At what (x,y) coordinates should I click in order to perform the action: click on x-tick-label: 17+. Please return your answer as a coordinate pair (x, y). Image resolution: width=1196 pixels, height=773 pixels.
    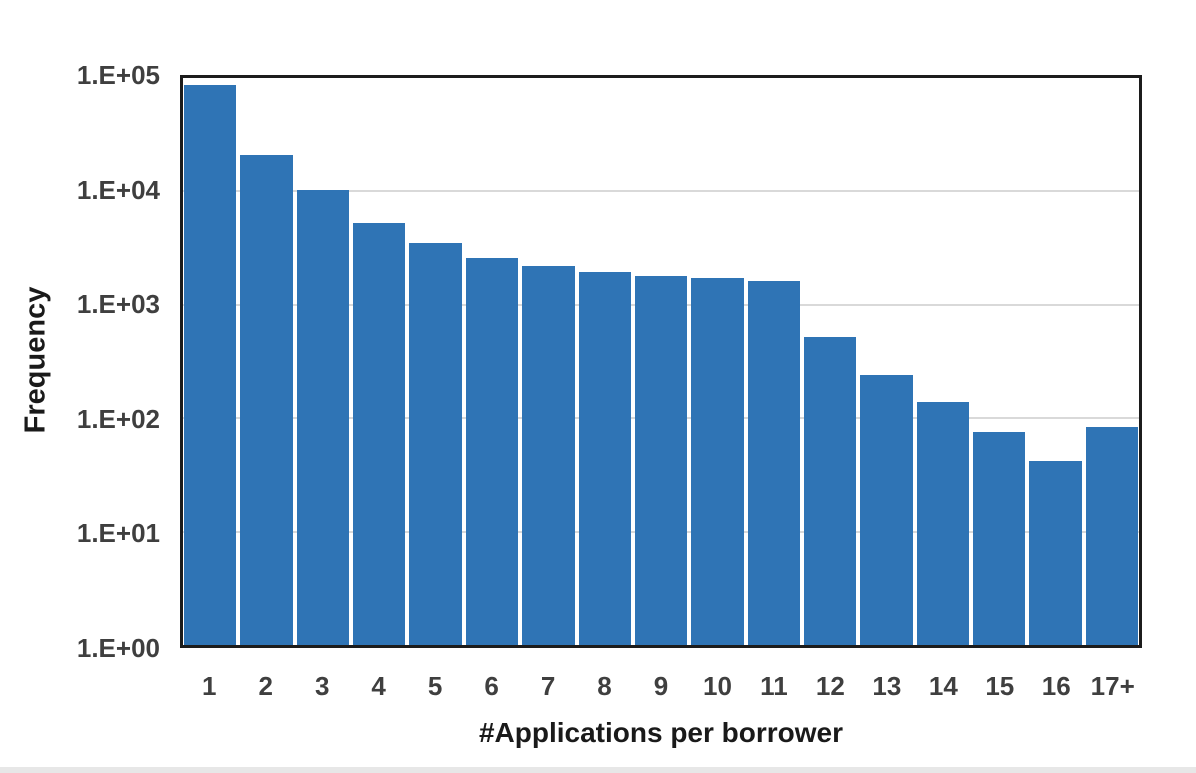
    Looking at the image, I should click on (1112, 686).